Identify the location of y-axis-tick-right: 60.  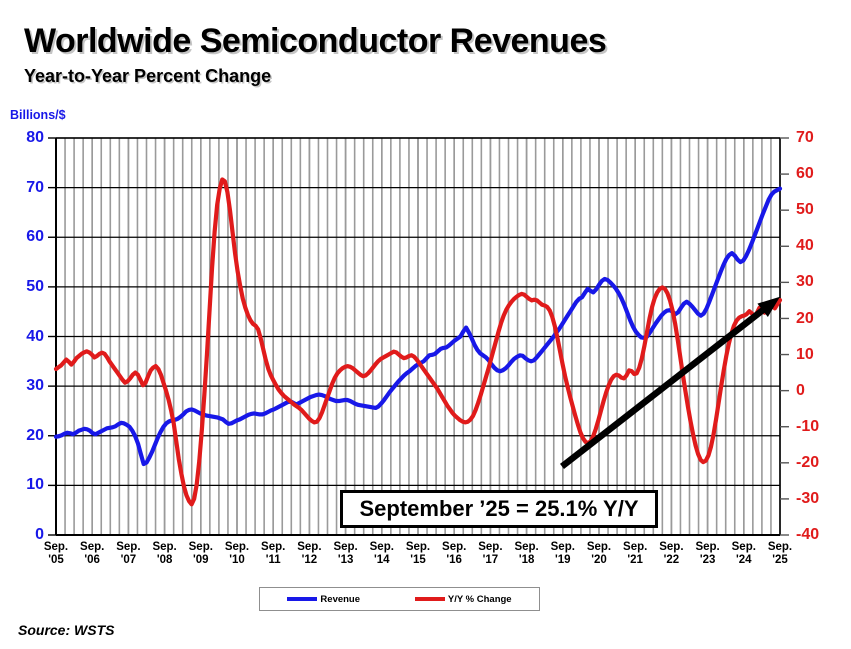
(805, 174).